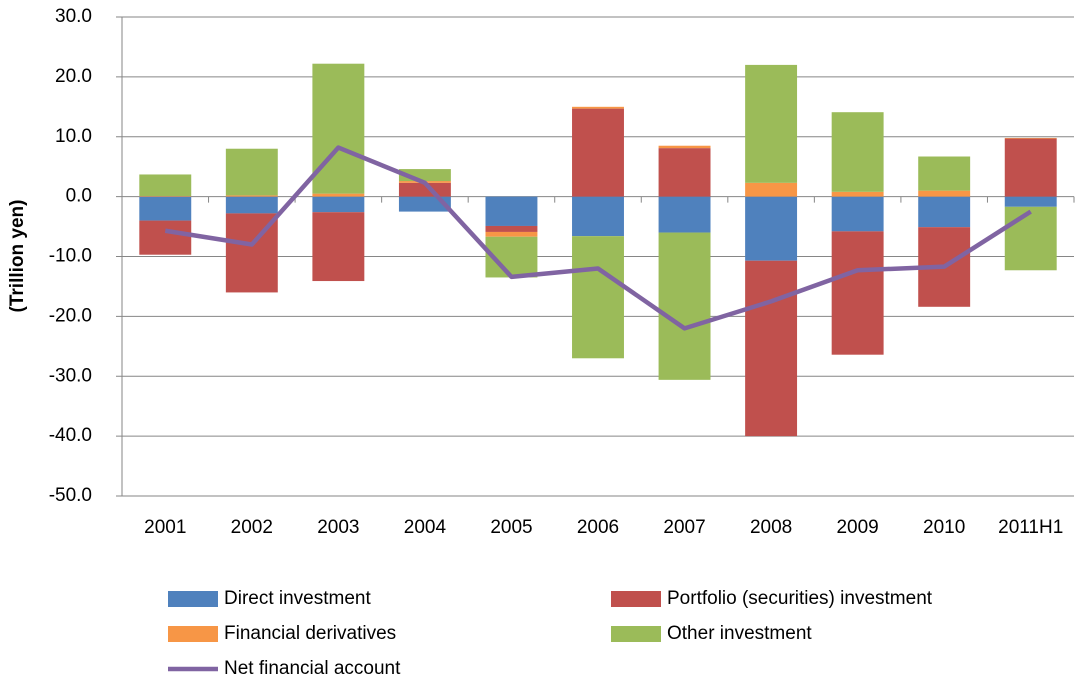 This screenshot has height=694, width=1091. Describe the element at coordinates (684, 527) in the screenshot. I see `x-tick-label: 2007` at that location.